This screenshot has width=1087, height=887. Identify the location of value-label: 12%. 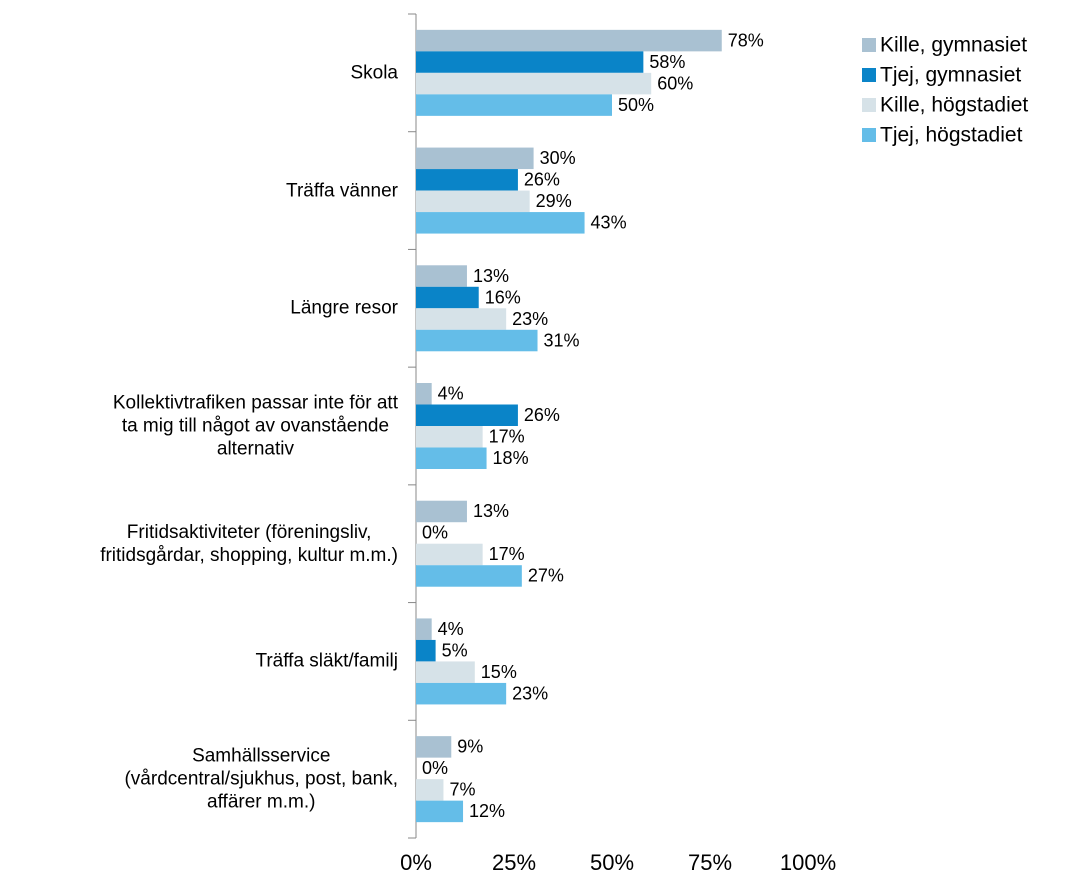
(487, 811).